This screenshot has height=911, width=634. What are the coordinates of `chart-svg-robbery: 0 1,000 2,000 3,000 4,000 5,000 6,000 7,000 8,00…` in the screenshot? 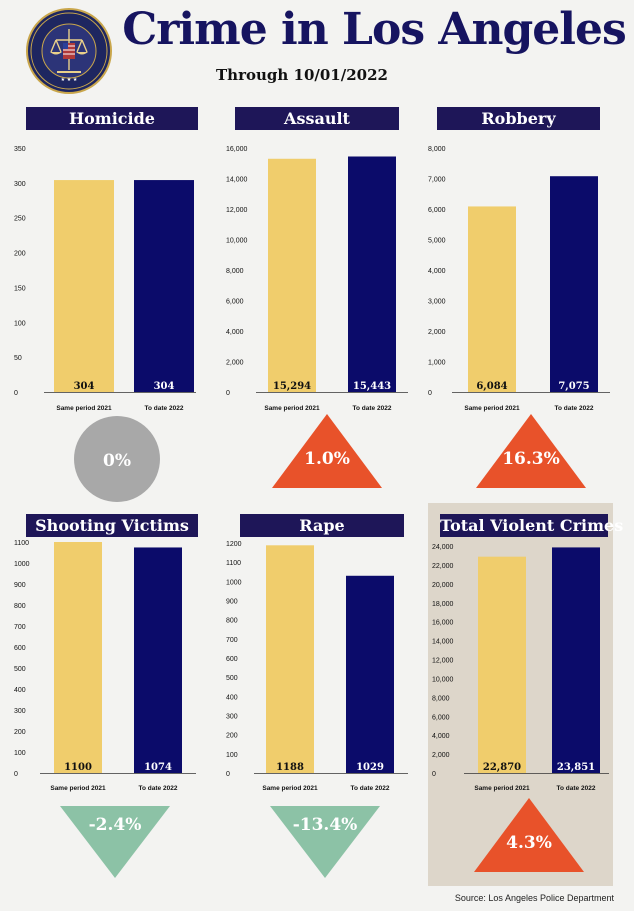 It's located at (519, 279).